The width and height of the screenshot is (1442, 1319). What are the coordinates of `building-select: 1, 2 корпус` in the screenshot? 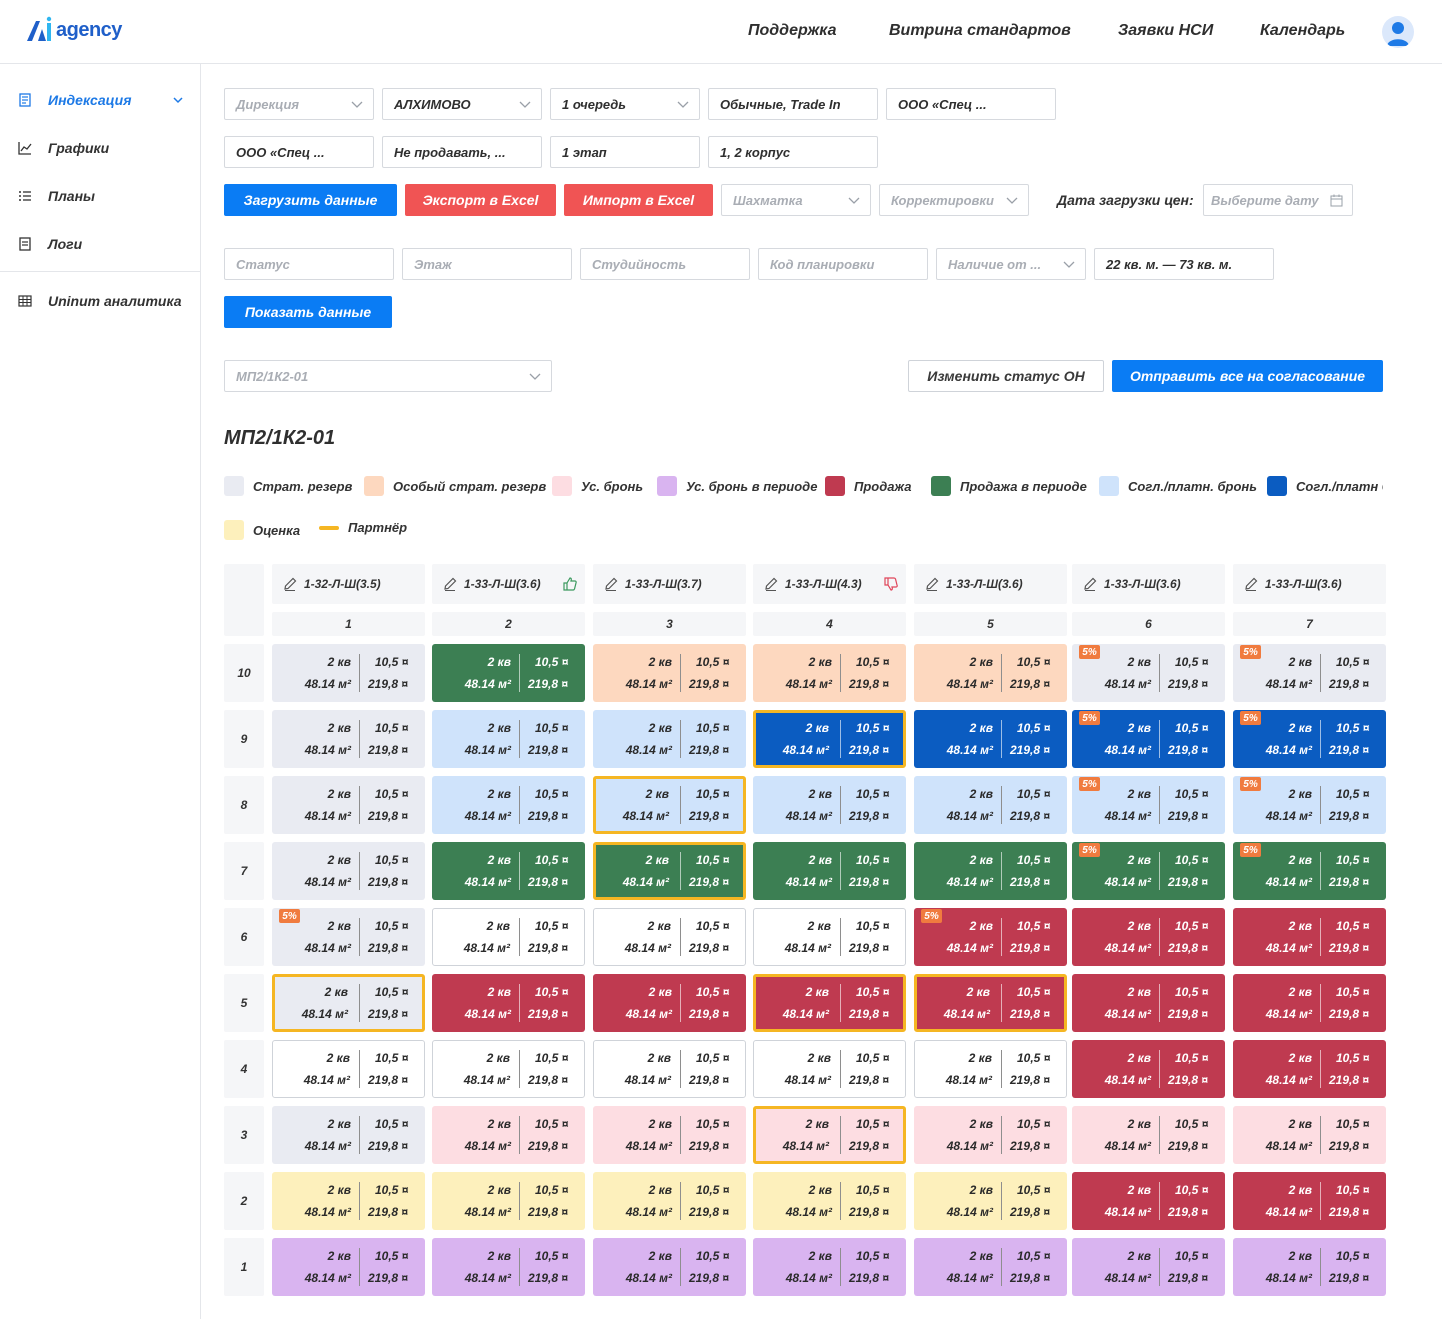 It's located at (793, 152).